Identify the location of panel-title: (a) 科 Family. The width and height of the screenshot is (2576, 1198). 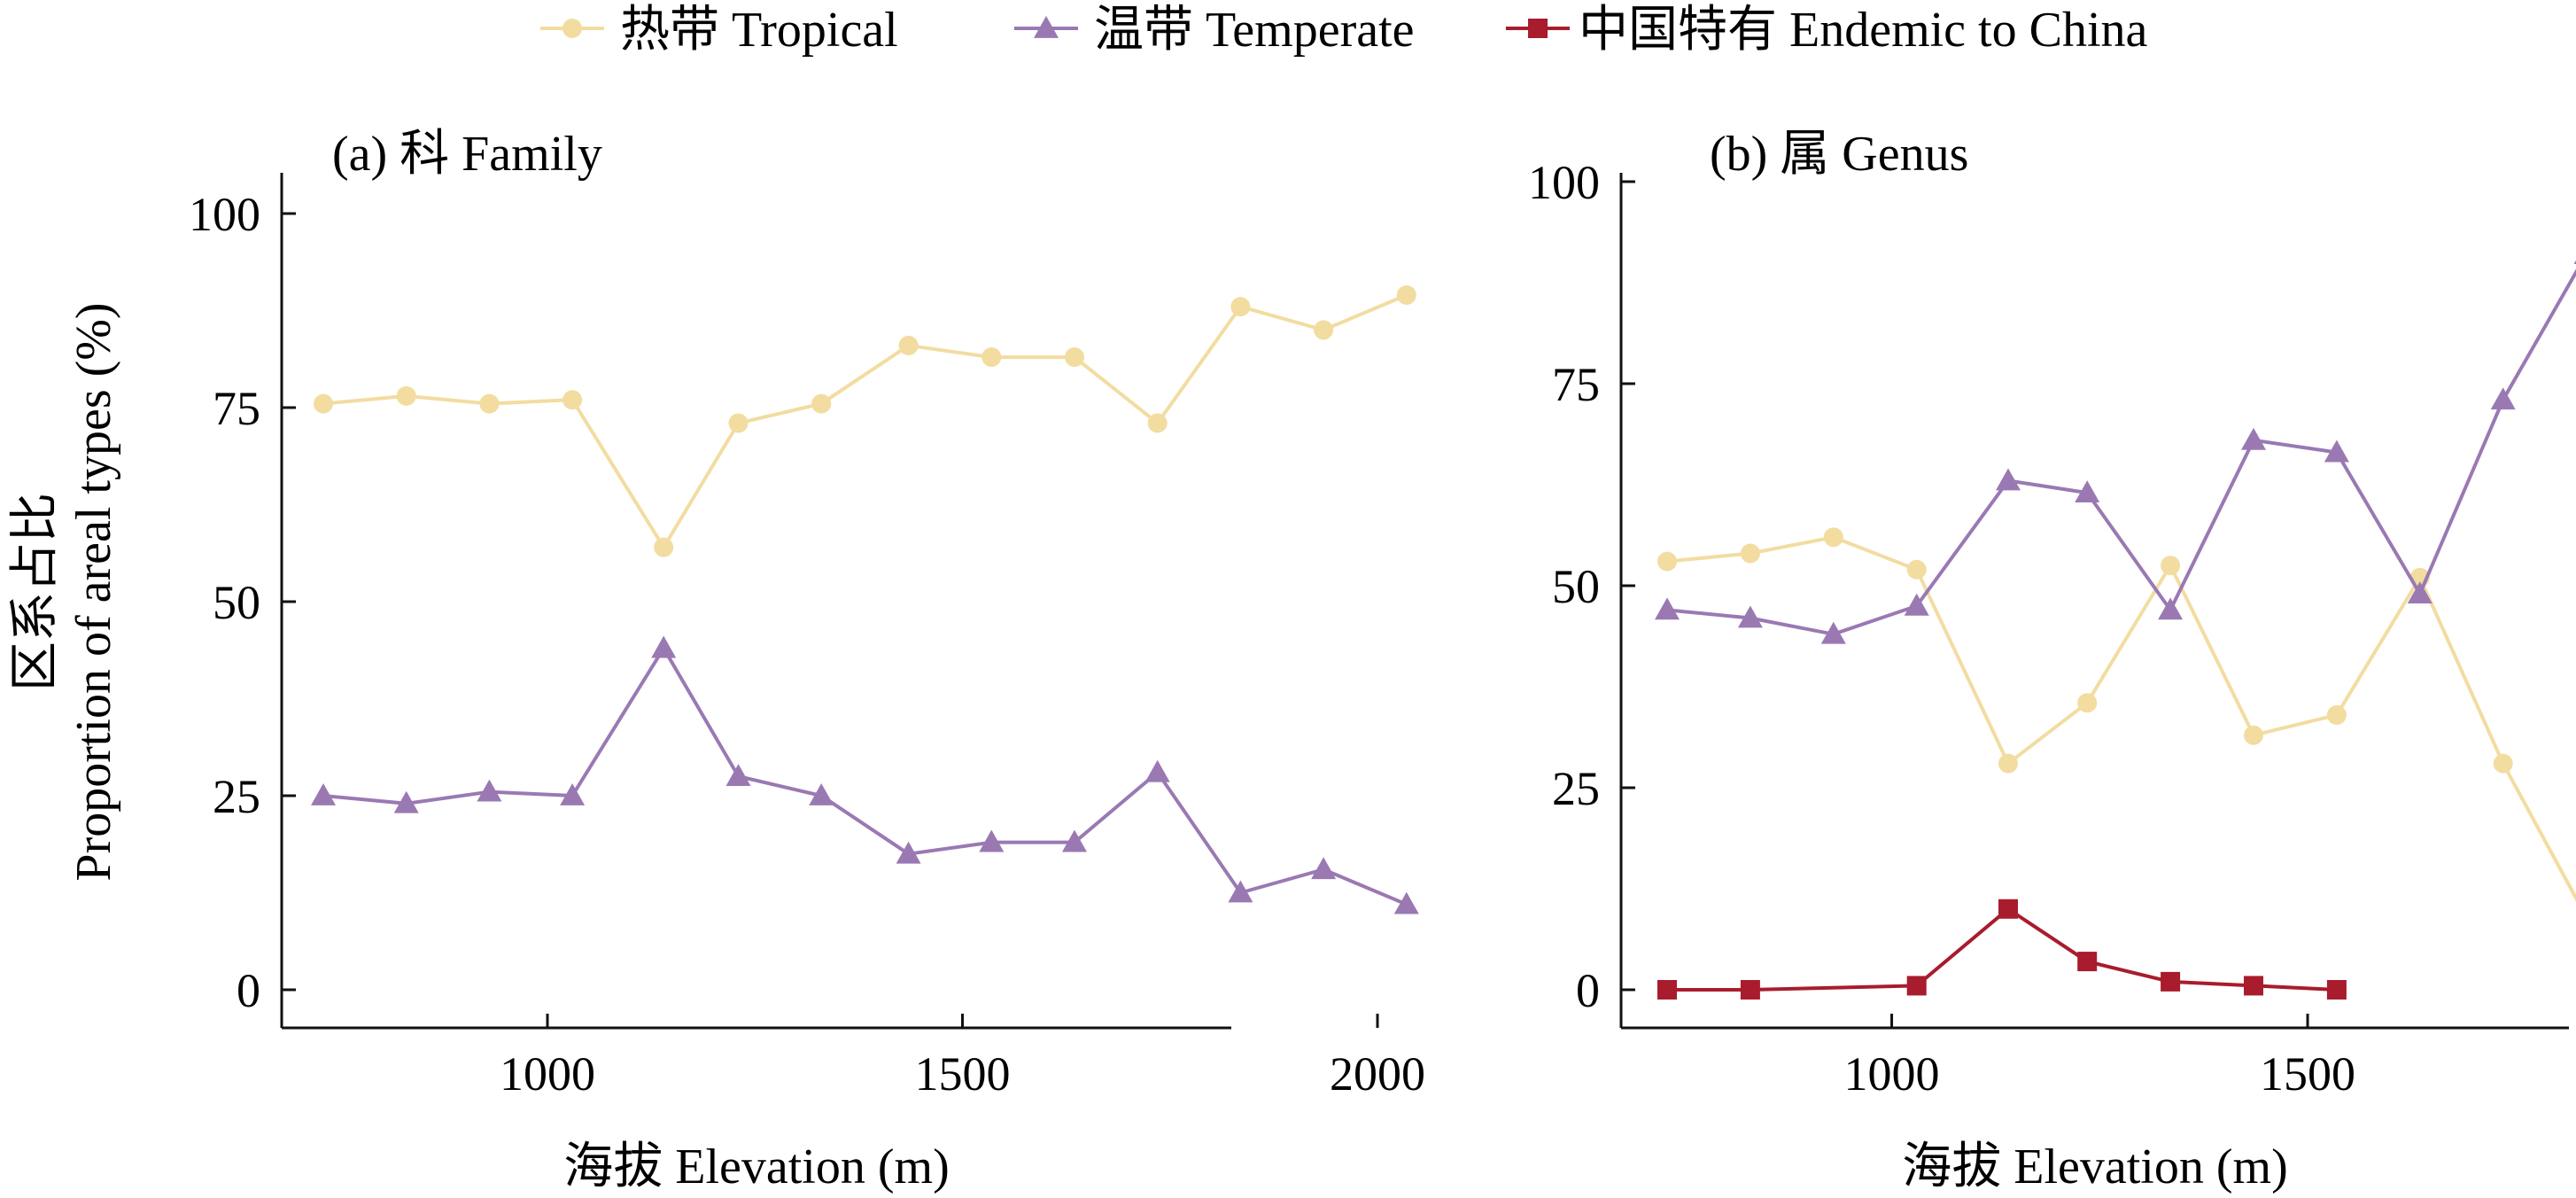
(467, 154).